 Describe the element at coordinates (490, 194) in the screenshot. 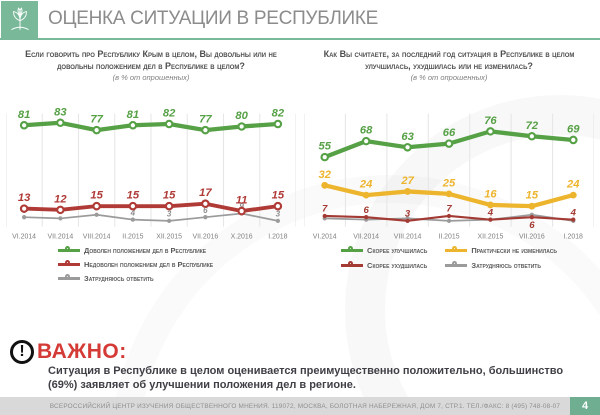

I see `svg-text: 16` at that location.